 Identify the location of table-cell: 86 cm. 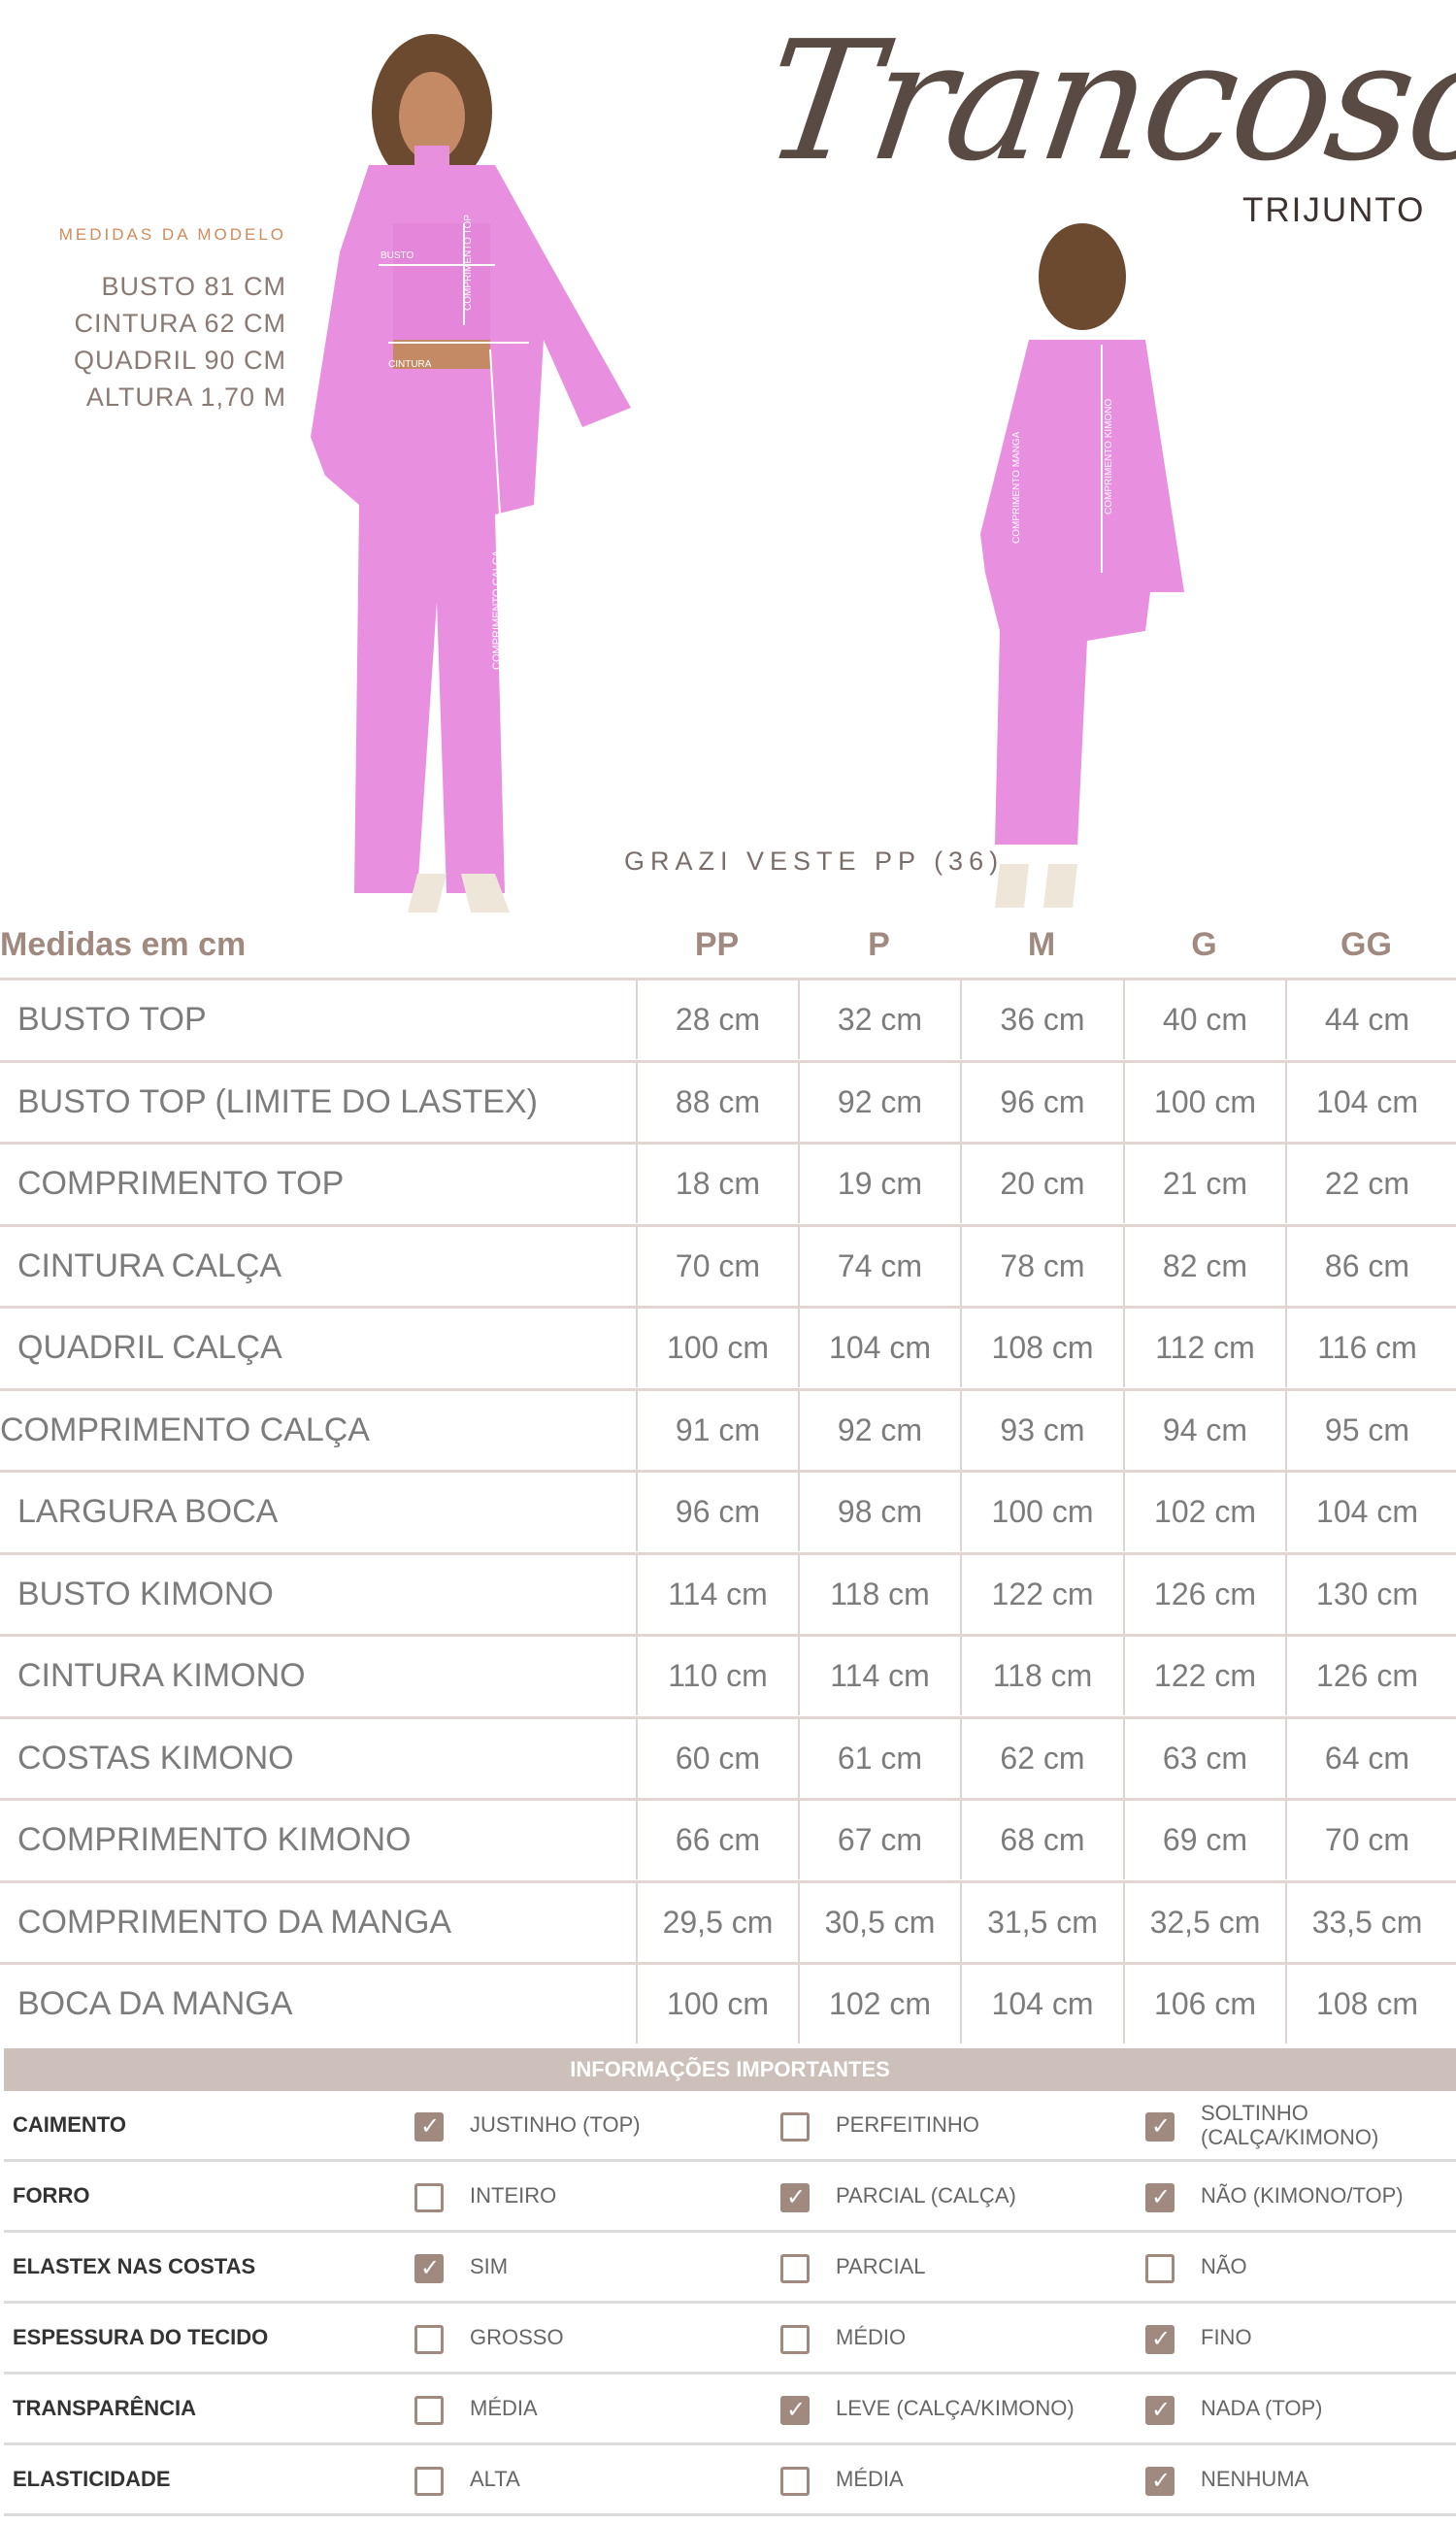
(1366, 1266).